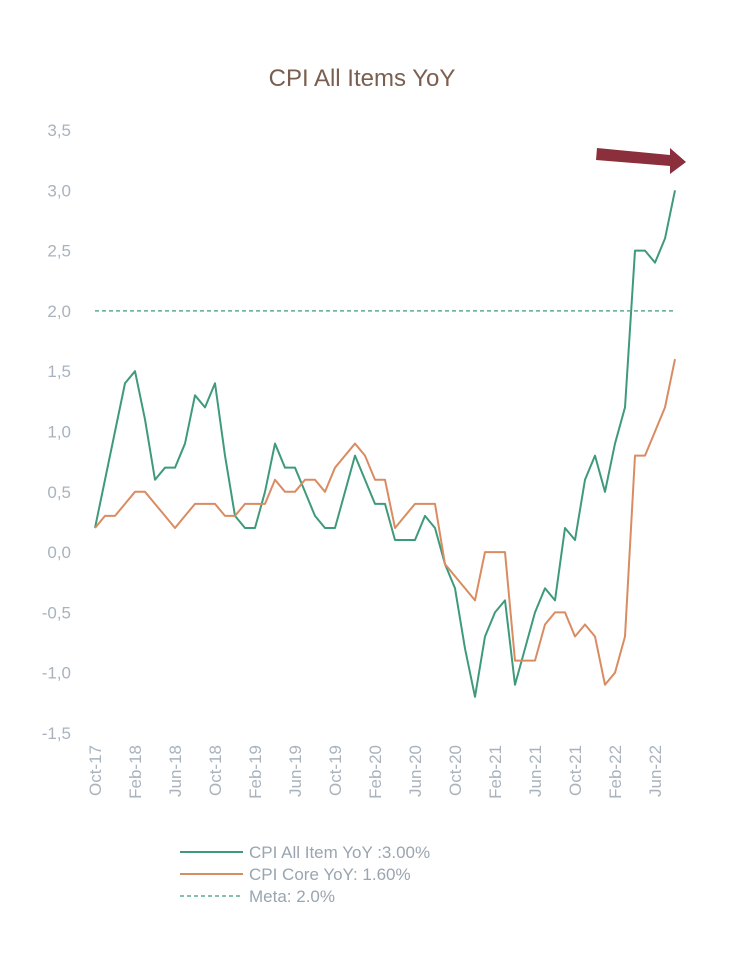 This screenshot has width=750, height=970. What do you see at coordinates (59, 432) in the screenshot?
I see `y-tick-label: 1,0` at bounding box center [59, 432].